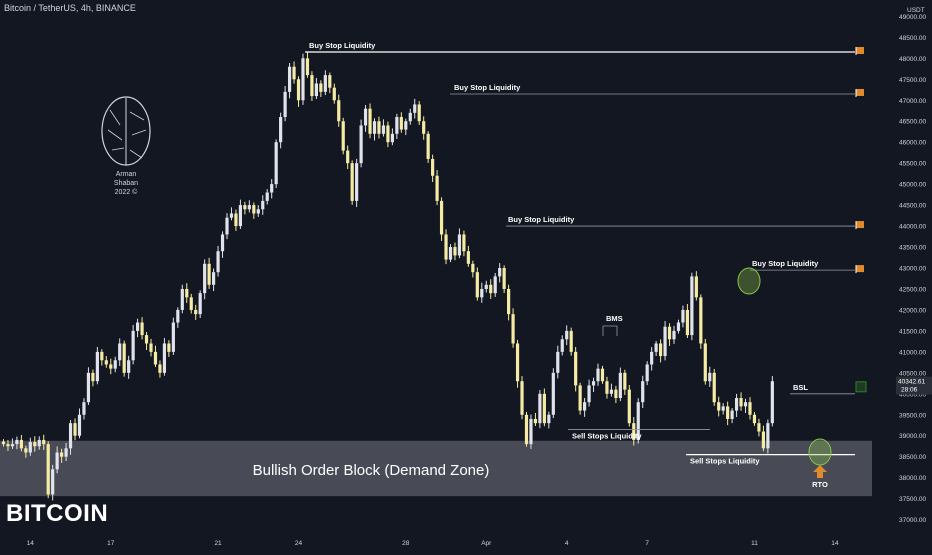  Describe the element at coordinates (770, 460) in the screenshot. I see `sell-stops-level-2: Sell Stops Liquidity` at that location.